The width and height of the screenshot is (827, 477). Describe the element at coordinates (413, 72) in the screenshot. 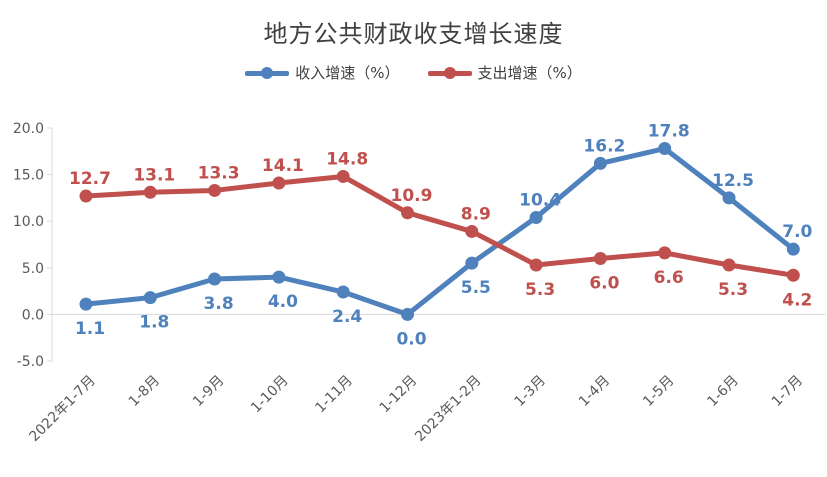

I see `legend: 收入增速（%） 支出增速（%）` at that location.